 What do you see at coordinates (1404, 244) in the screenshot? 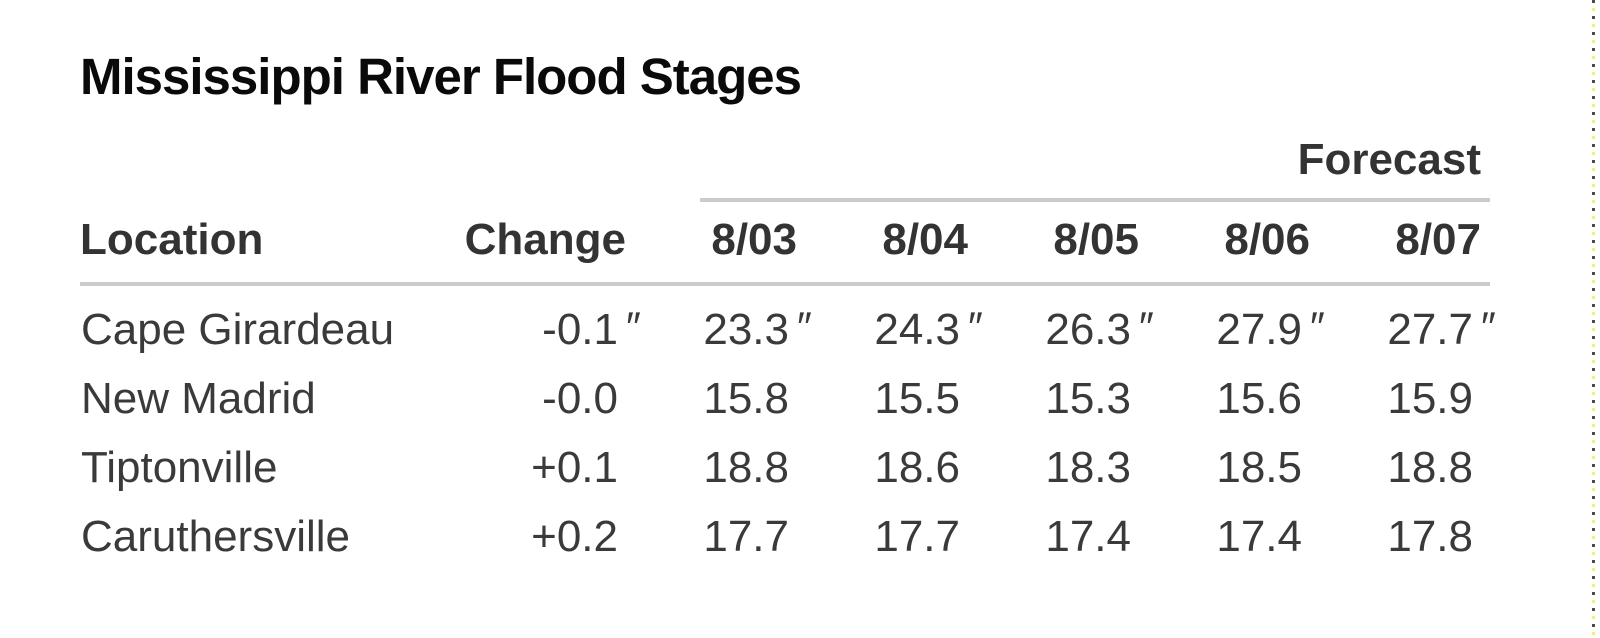
I see `column-header-date-5: 8/07` at bounding box center [1404, 244].